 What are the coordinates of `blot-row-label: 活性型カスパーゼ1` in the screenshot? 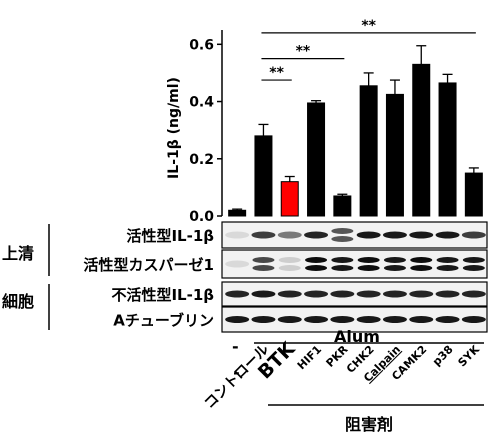 It's located at (149, 265).